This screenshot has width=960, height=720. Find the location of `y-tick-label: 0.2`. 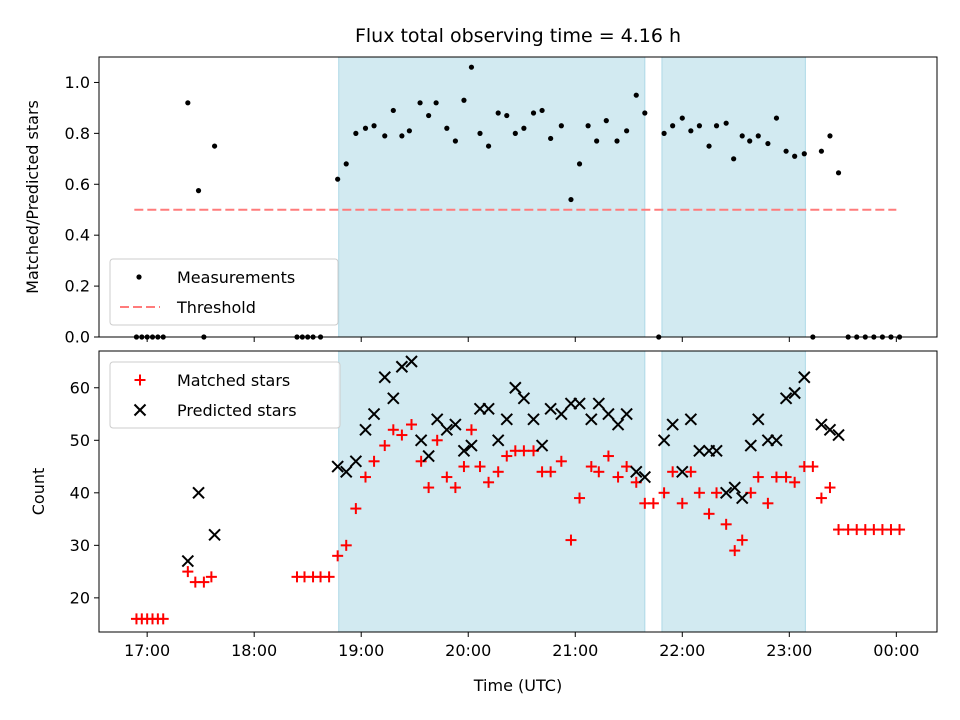

y-tick-label: 0.2 is located at coordinates (77, 286).